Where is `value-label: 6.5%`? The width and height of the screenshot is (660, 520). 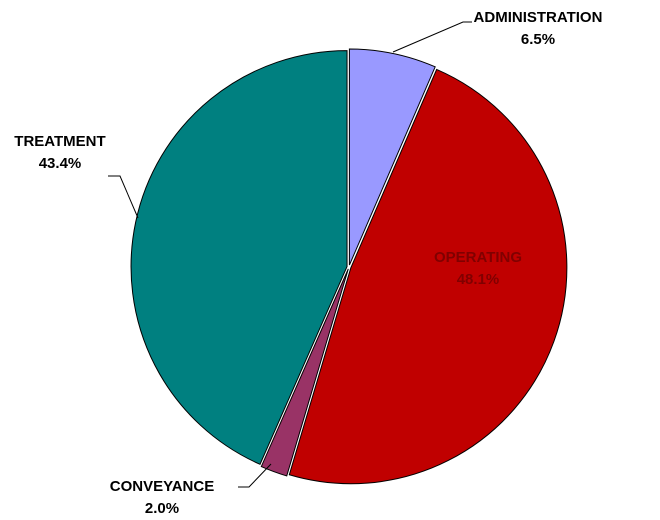 value-label: 6.5% is located at coordinates (538, 39).